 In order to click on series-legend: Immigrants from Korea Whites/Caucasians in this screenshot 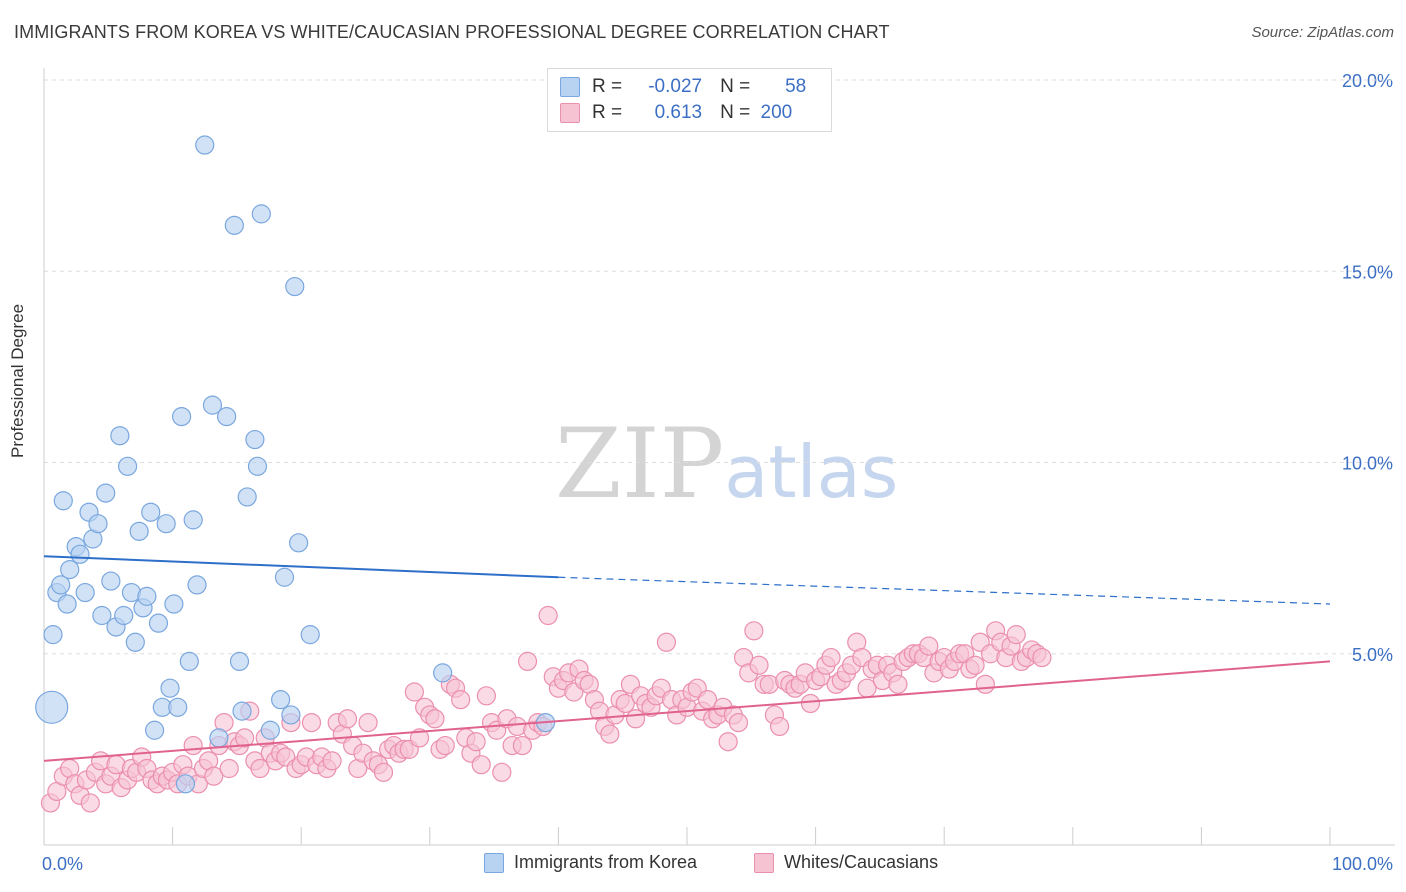, I will do `click(703, 865)`.